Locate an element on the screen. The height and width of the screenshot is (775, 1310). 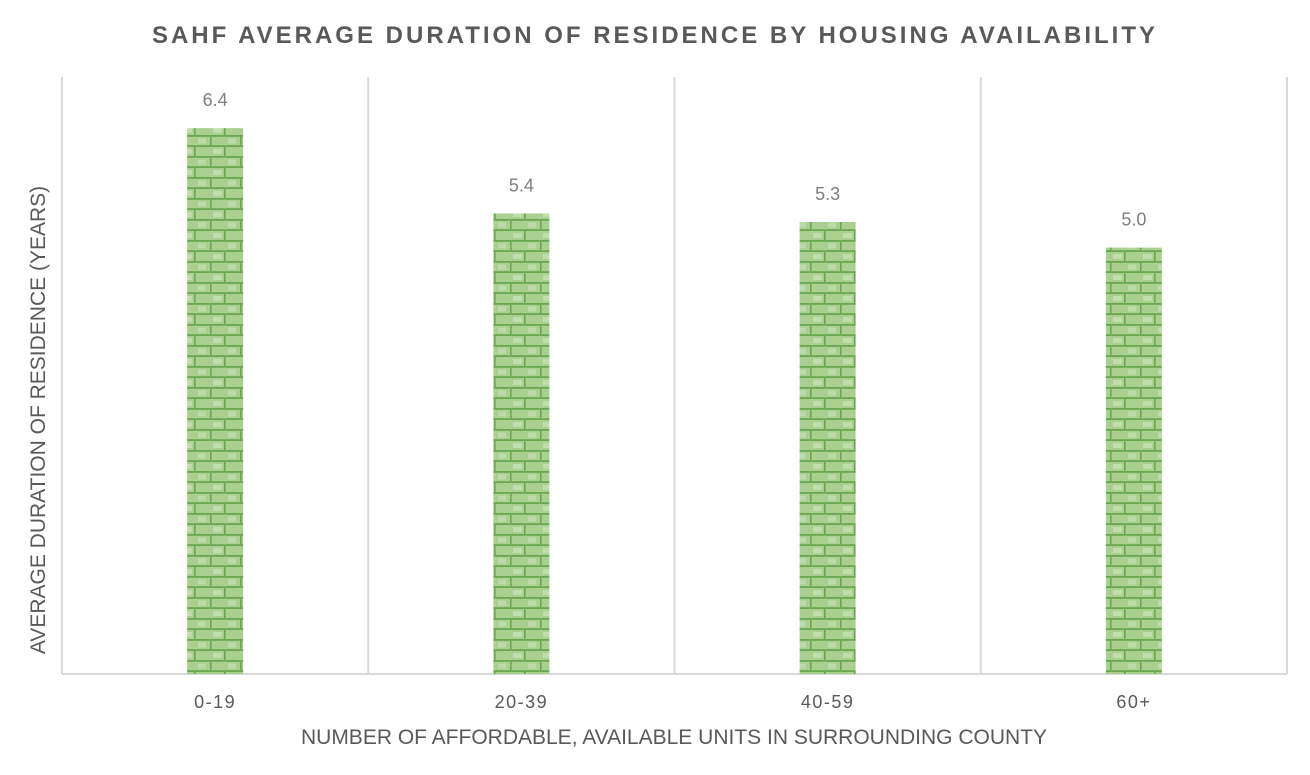
x-axis-ticks: 0-19 20-39 40-59 60+ is located at coordinates (672, 702).